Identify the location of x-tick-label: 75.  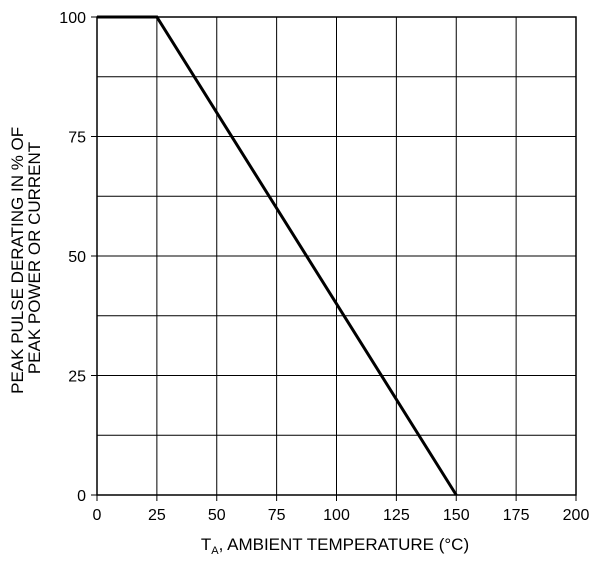
(277, 515).